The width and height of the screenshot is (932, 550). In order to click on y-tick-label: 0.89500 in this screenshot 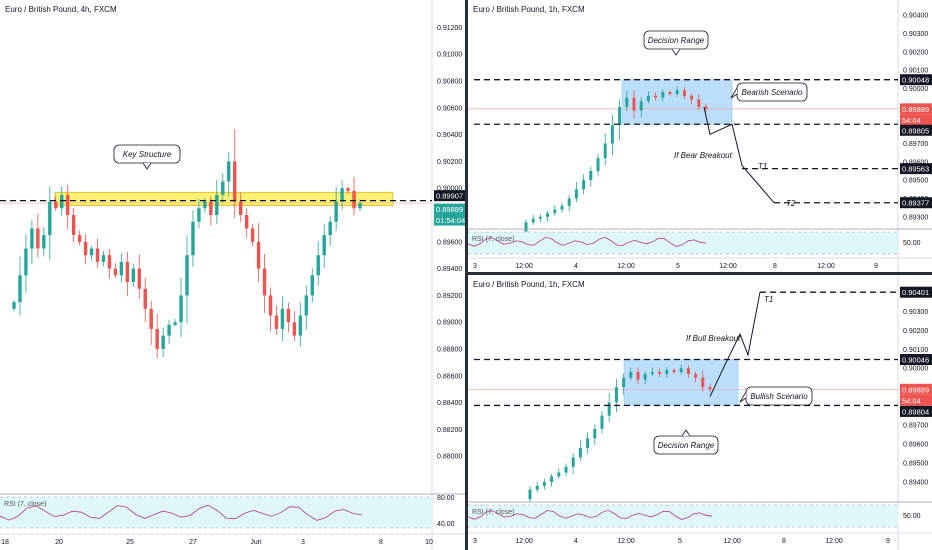, I will do `click(915, 181)`.